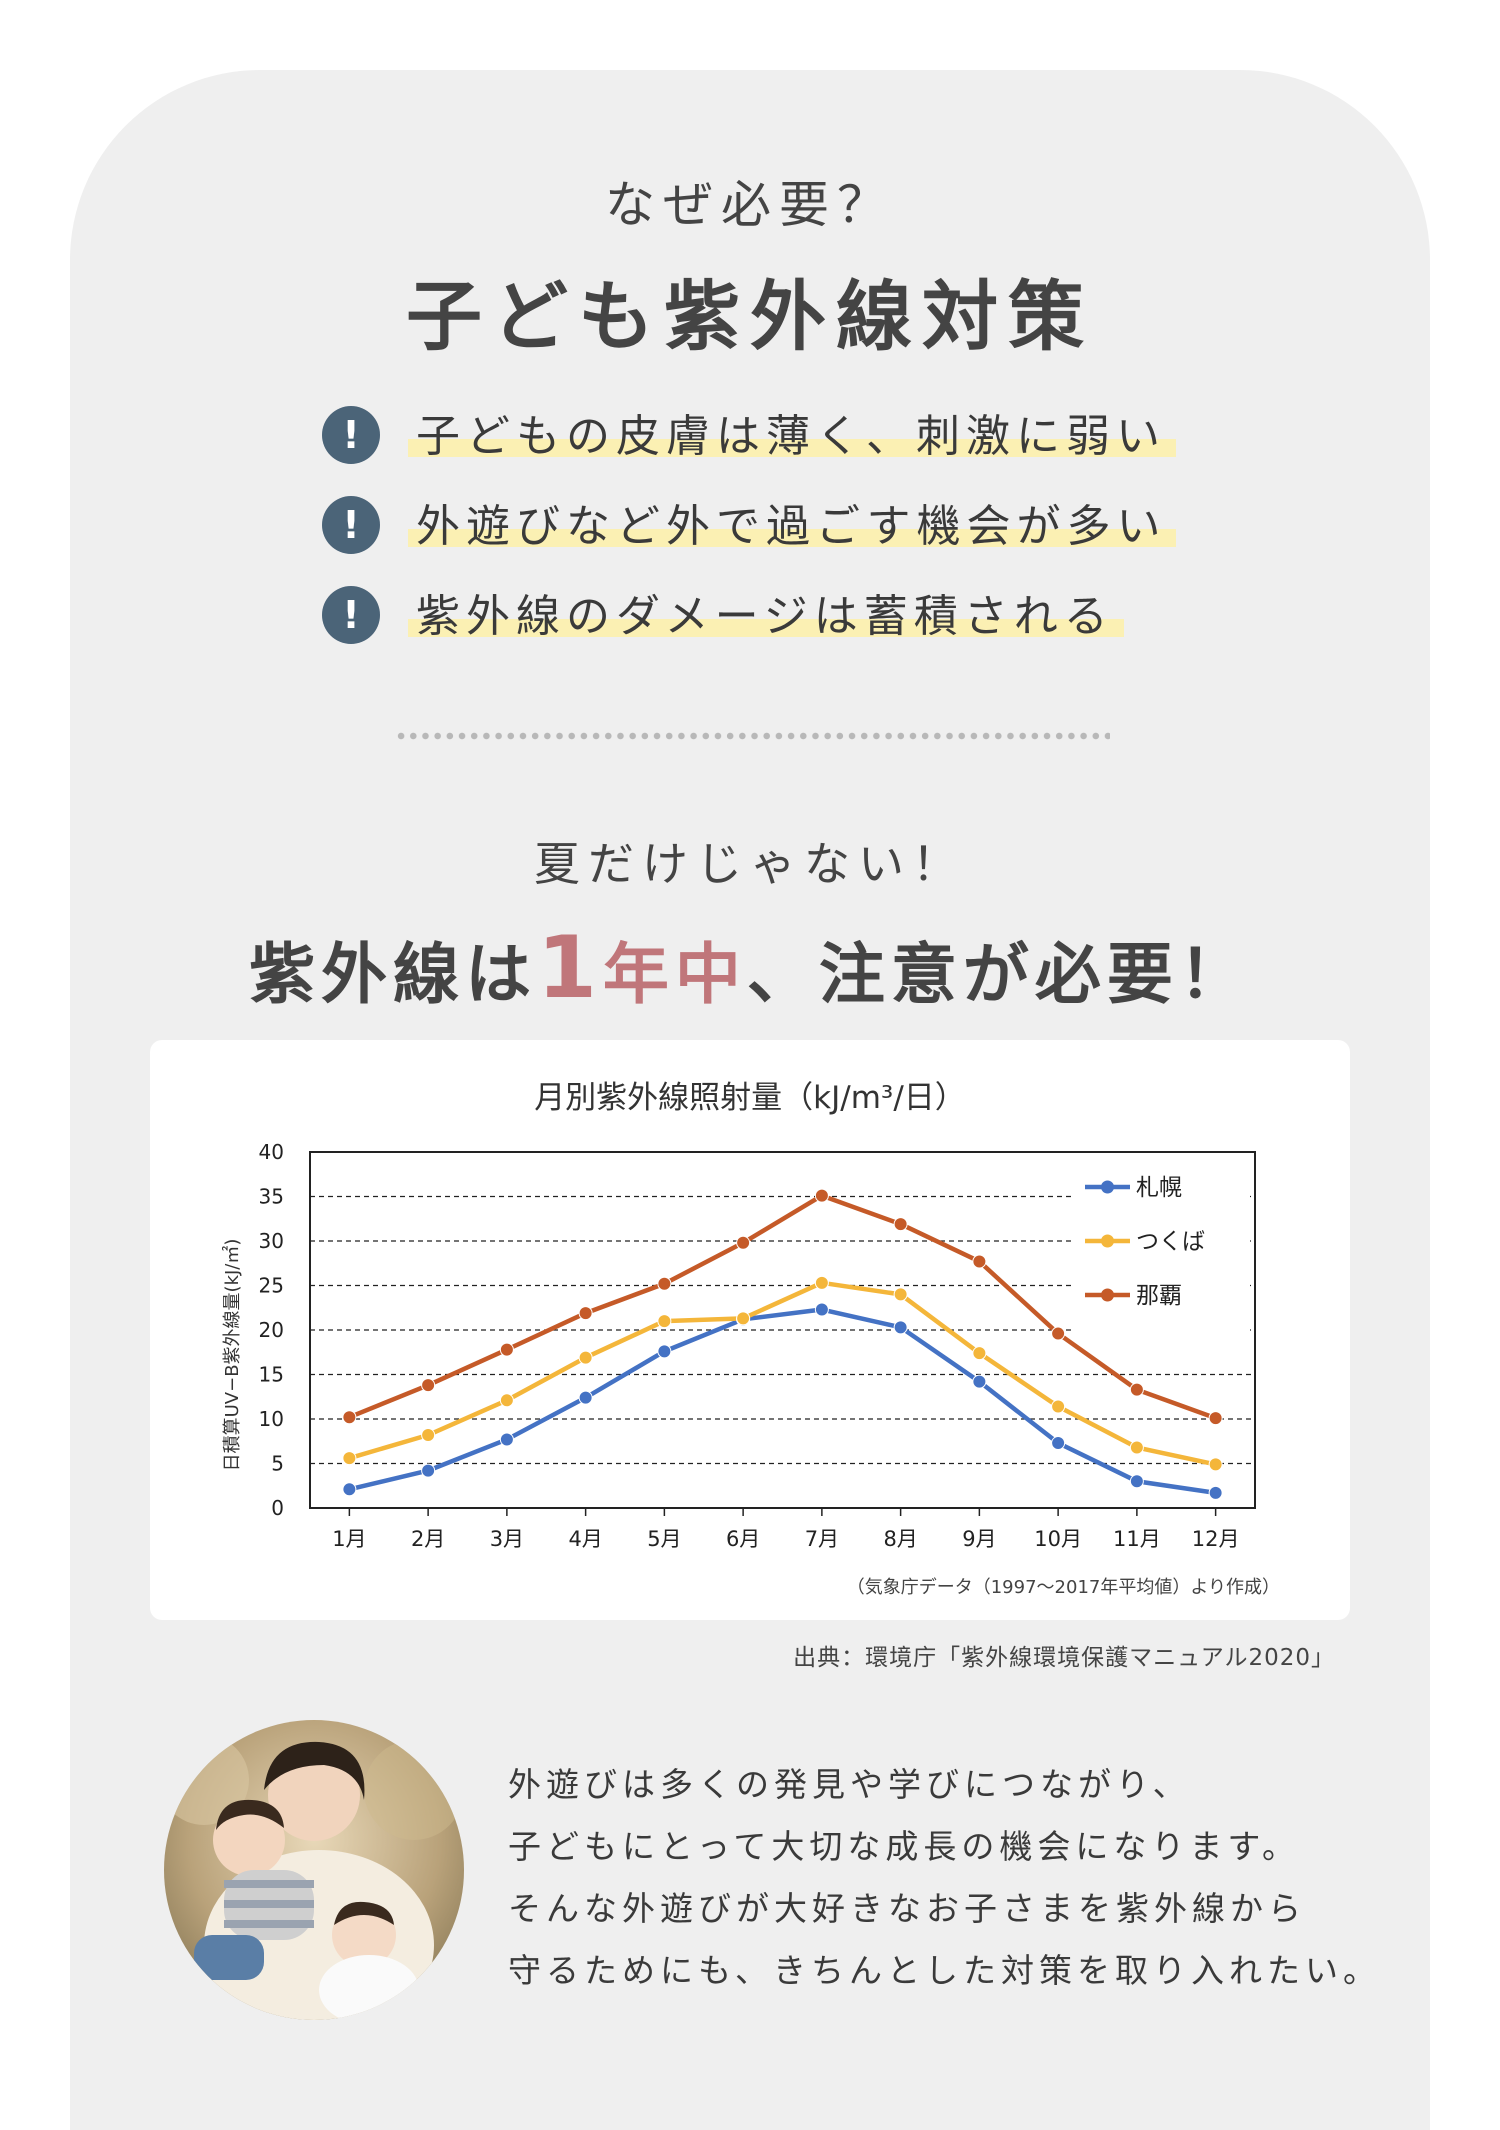  Describe the element at coordinates (393, 974) in the screenshot. I see `section-title-pre: 紫外線は` at that location.